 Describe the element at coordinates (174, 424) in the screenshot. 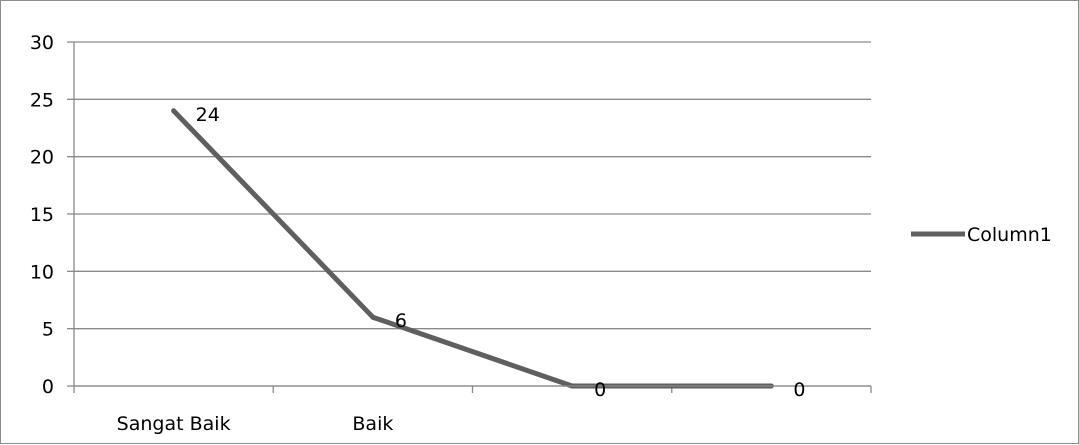

I see `x-category-label-0: Sangat Baik` at that location.